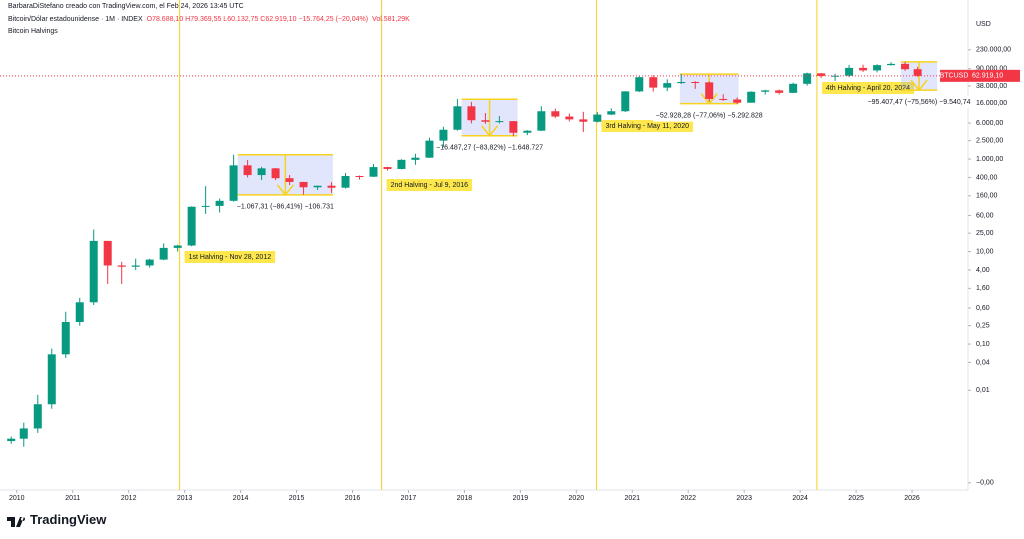 The image size is (1024, 539). What do you see at coordinates (983, 326) in the screenshot?
I see `y-tick-label: 0,25` at bounding box center [983, 326].